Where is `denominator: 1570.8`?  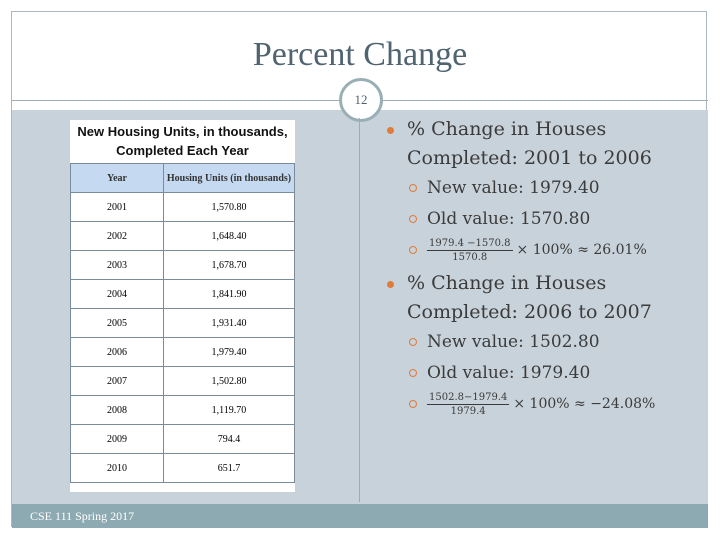
denominator: 1570.8 is located at coordinates (470, 257).